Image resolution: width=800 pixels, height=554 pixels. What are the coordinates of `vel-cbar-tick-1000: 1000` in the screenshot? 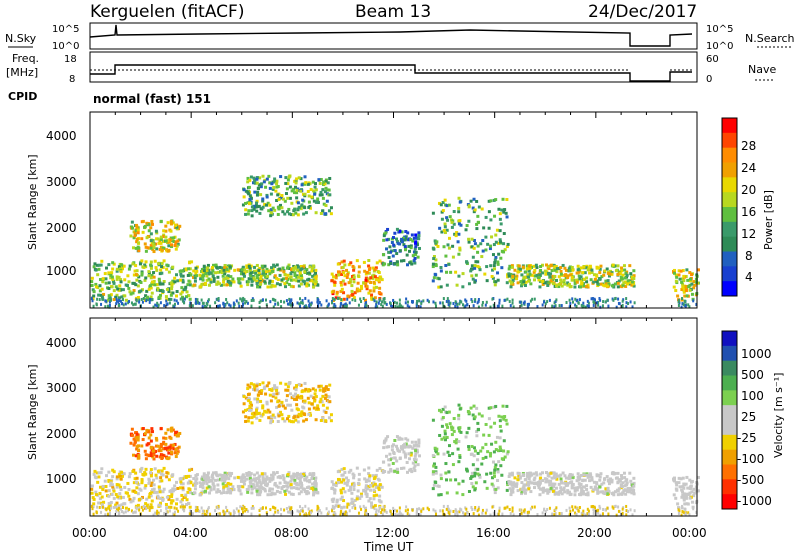 It's located at (756, 354).